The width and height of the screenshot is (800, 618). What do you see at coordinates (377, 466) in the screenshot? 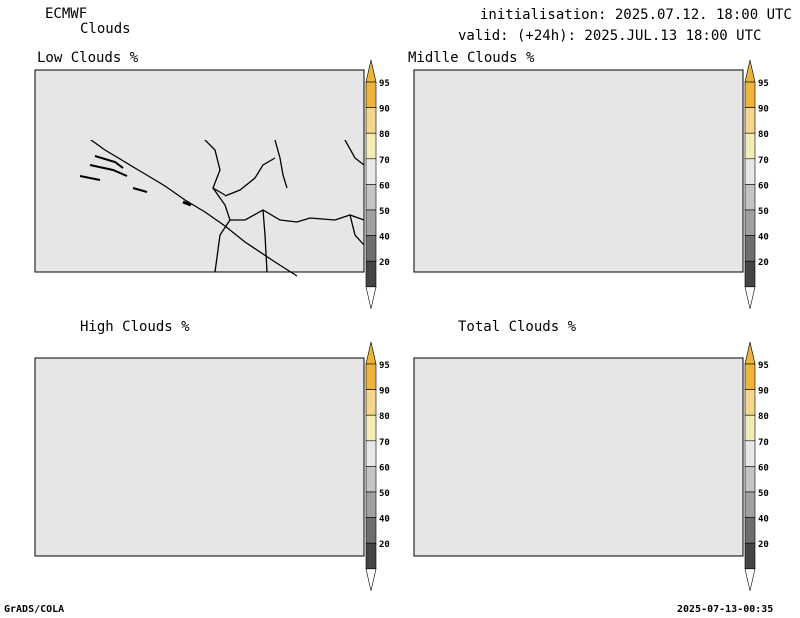
I see `colorbar-high: 95 90 80 70 60 50 40 20` at bounding box center [377, 466].